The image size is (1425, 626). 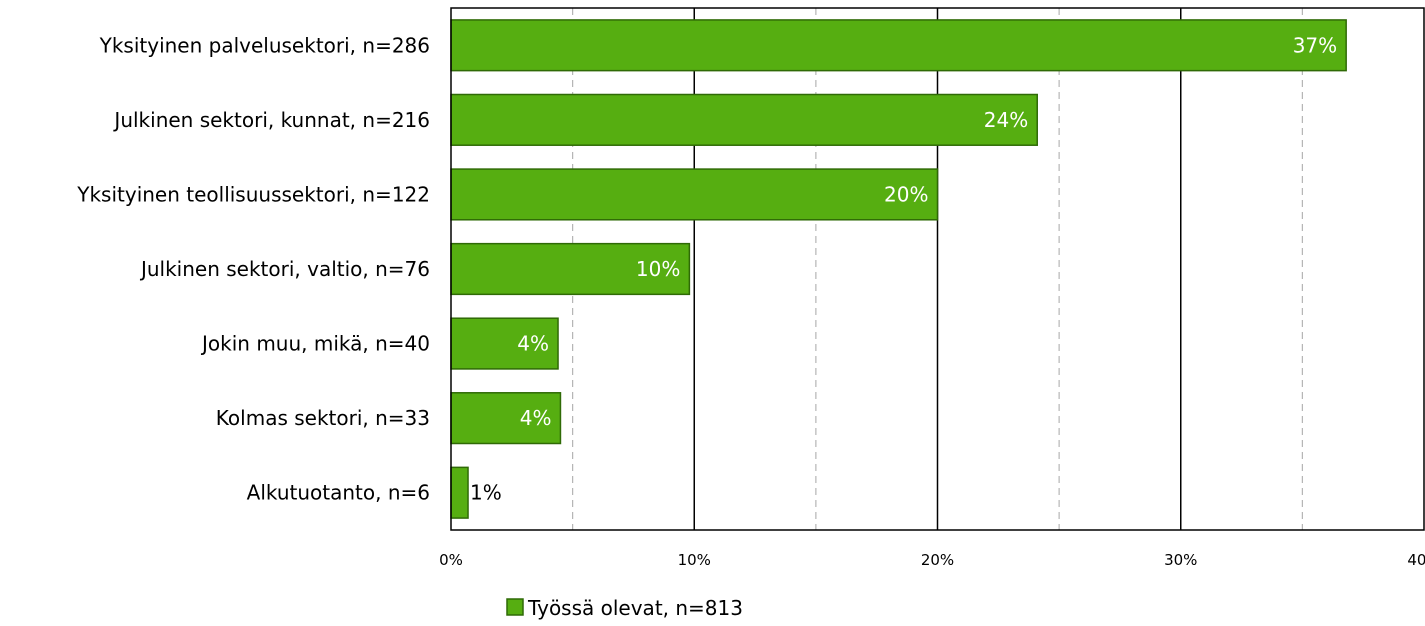 I want to click on data-label: 20%, so click(x=906, y=194).